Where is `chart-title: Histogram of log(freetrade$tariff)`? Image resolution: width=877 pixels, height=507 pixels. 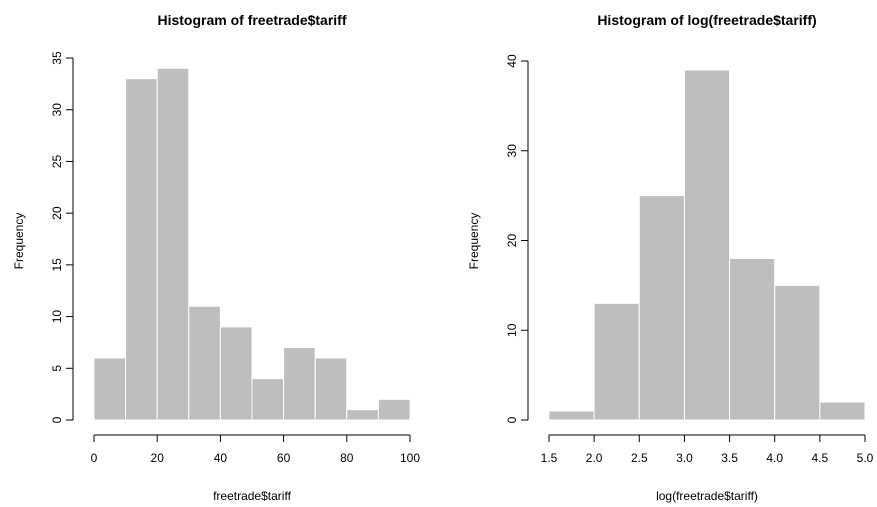
chart-title: Histogram of log(freetrade$tariff) is located at coordinates (706, 20).